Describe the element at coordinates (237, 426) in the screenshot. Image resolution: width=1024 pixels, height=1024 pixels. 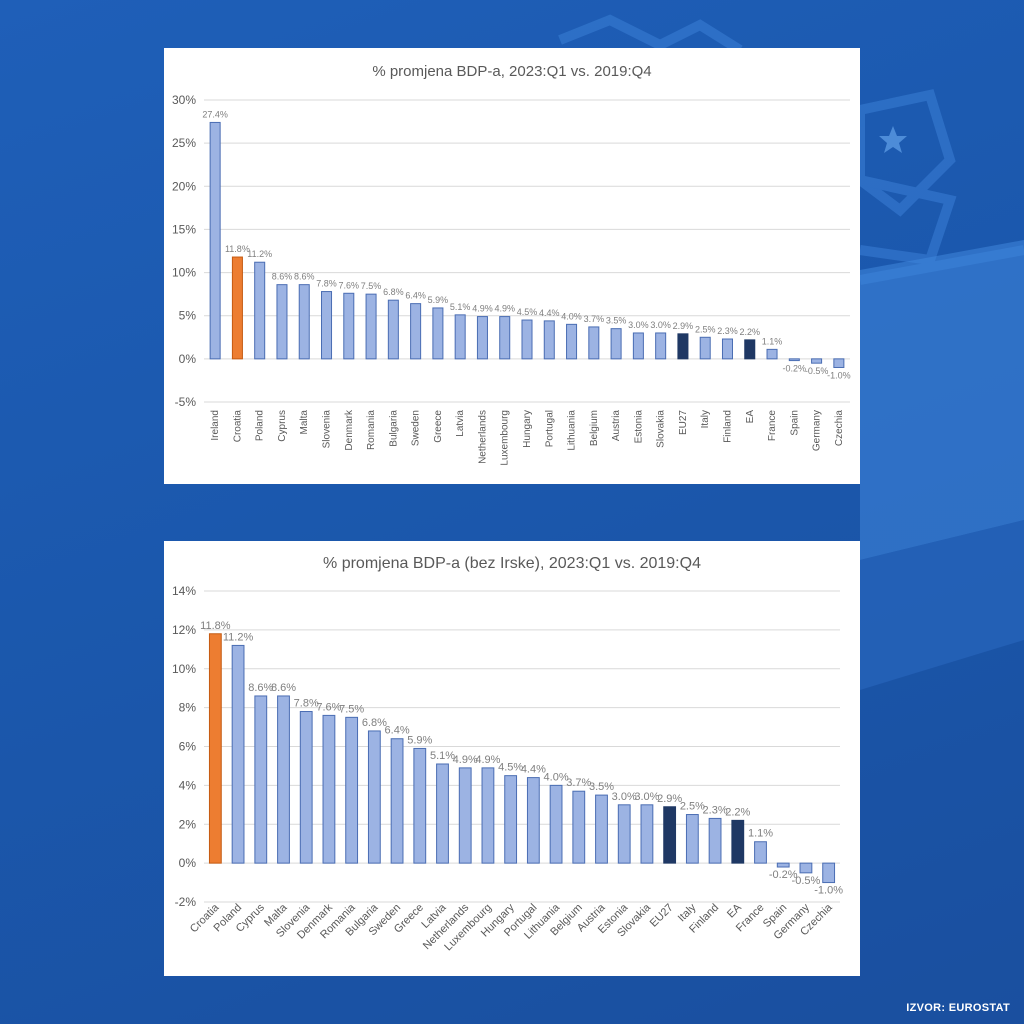
I see `category-label: Croatia` at that location.